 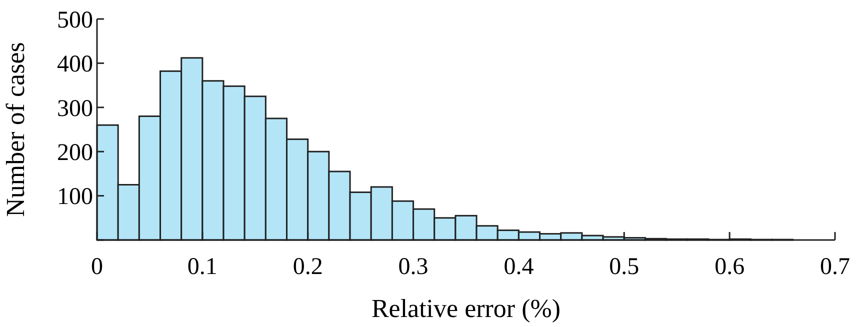 What do you see at coordinates (75, 20) in the screenshot?
I see `y-tick-label: 500` at bounding box center [75, 20].